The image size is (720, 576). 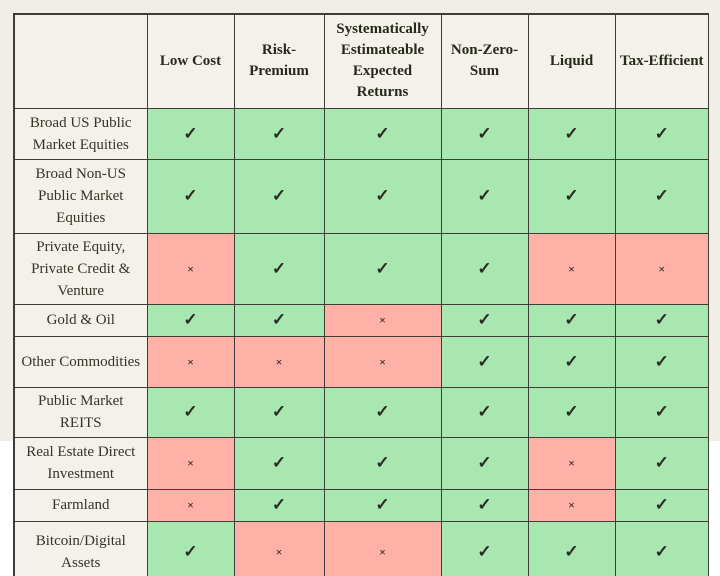 I want to click on column-header-tax-efficient: Tax-Efficient, so click(x=661, y=61).